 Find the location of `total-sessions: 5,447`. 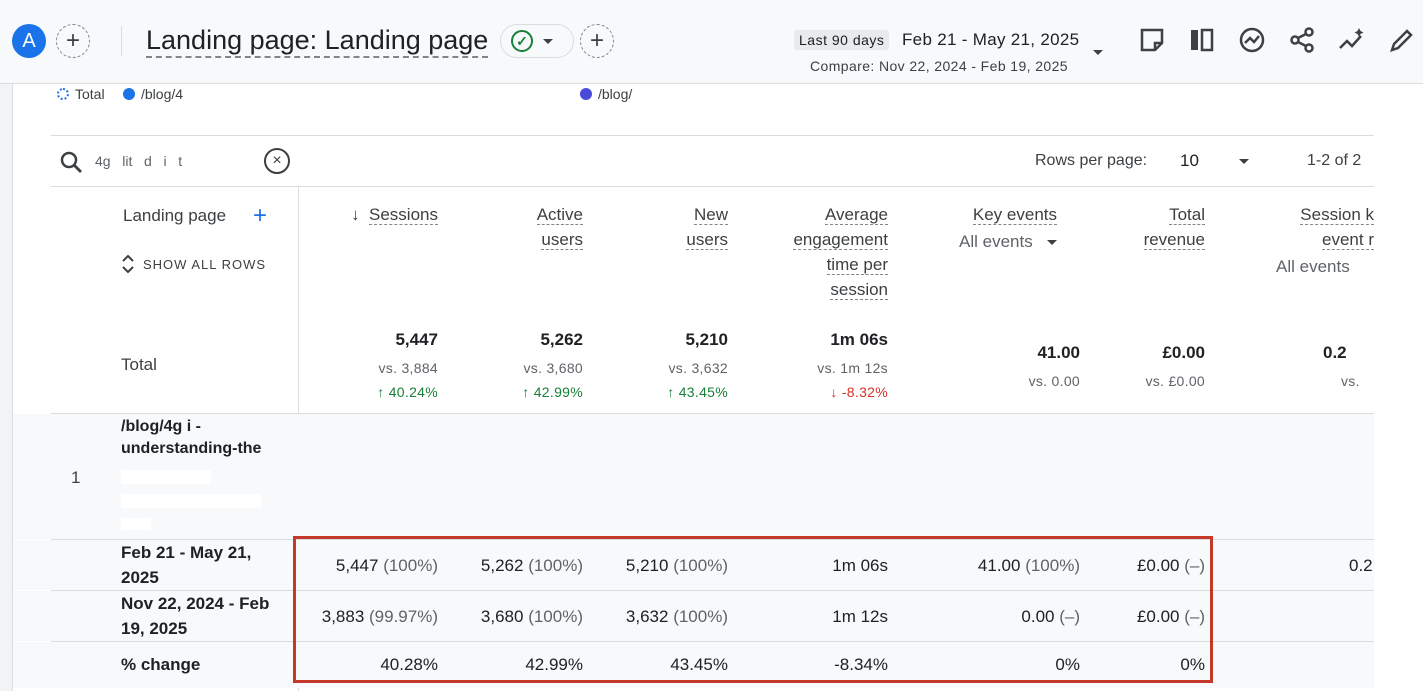

total-sessions: 5,447 is located at coordinates (416, 339).